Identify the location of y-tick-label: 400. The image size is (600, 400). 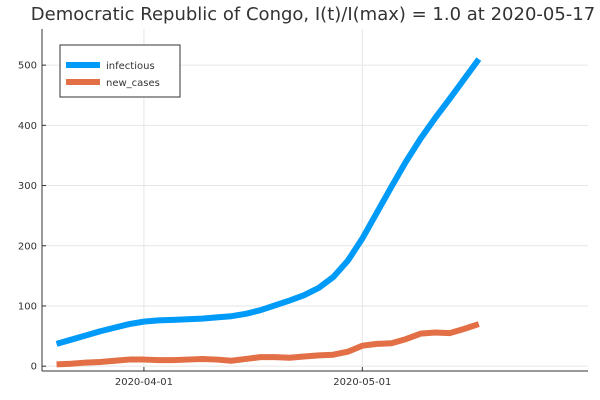
(27, 126).